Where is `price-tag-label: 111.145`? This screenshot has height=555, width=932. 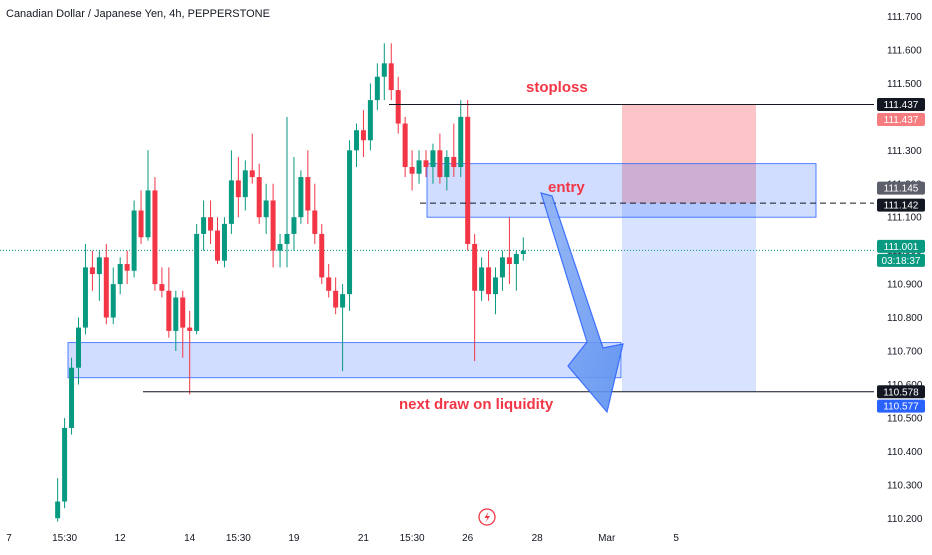 price-tag-label: 111.145 is located at coordinates (901, 189).